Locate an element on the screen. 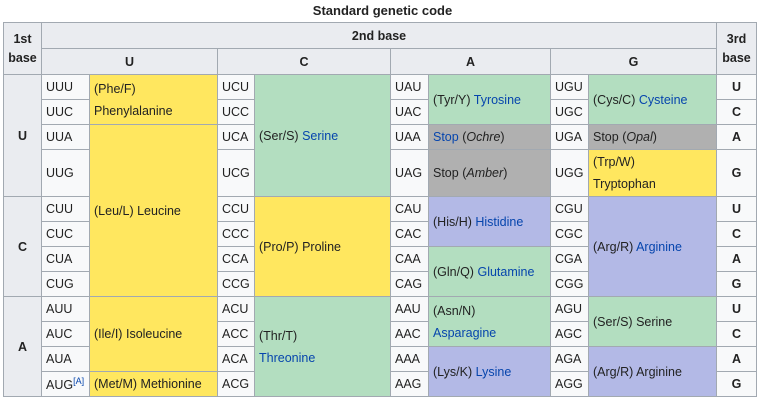 This screenshot has height=401, width=765. cysteine-link: Cysteine is located at coordinates (663, 99).